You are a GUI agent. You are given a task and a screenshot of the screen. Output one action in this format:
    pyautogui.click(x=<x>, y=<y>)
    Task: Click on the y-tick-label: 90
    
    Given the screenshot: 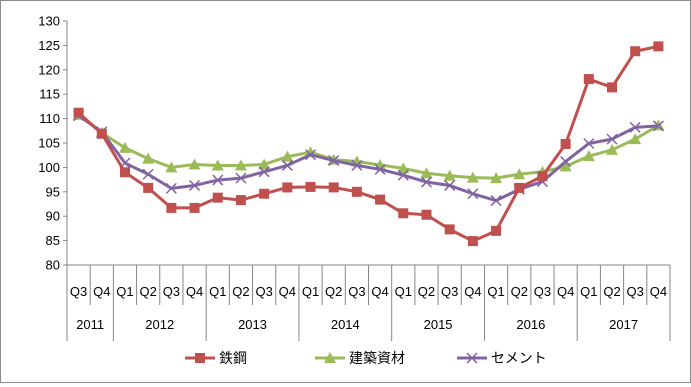 What is the action you would take?
    pyautogui.click(x=53, y=216)
    